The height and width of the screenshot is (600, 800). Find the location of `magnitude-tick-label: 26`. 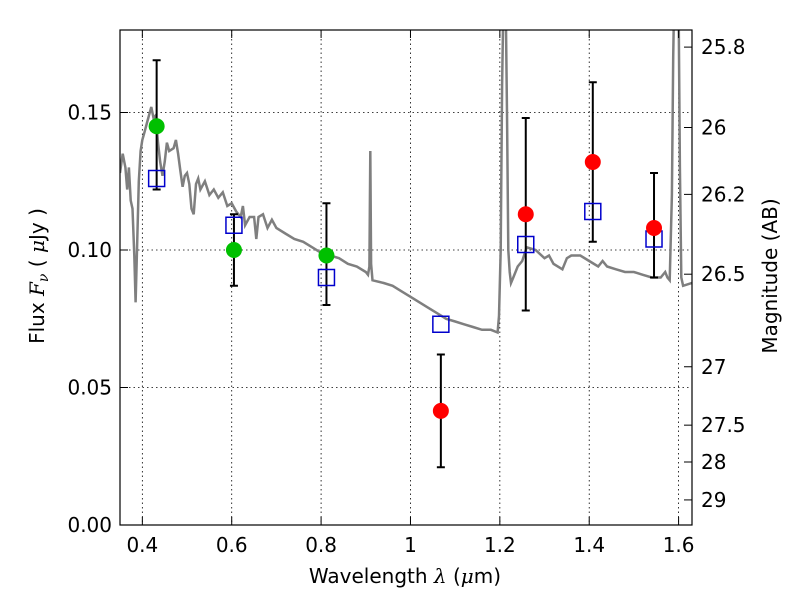

magnitude-tick-label: 26 is located at coordinates (713, 128).